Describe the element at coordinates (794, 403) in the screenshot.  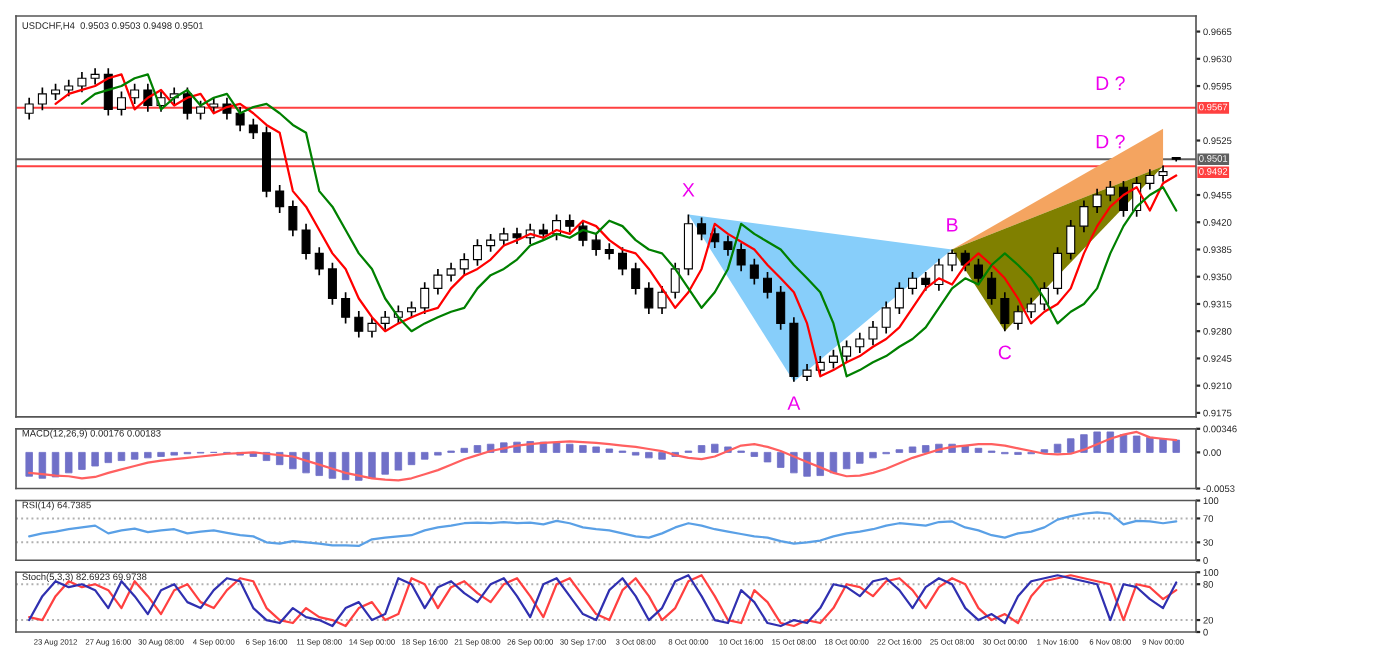
I see `annotation: A` at that location.